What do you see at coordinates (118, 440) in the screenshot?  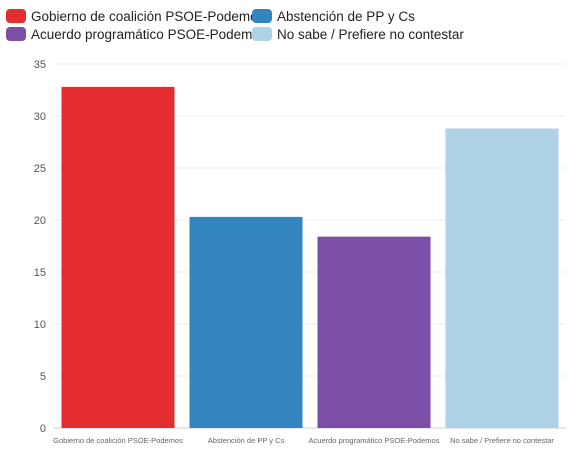 I see `x-tick-label: Gobierno de coalición PSOE-Podemos` at bounding box center [118, 440].